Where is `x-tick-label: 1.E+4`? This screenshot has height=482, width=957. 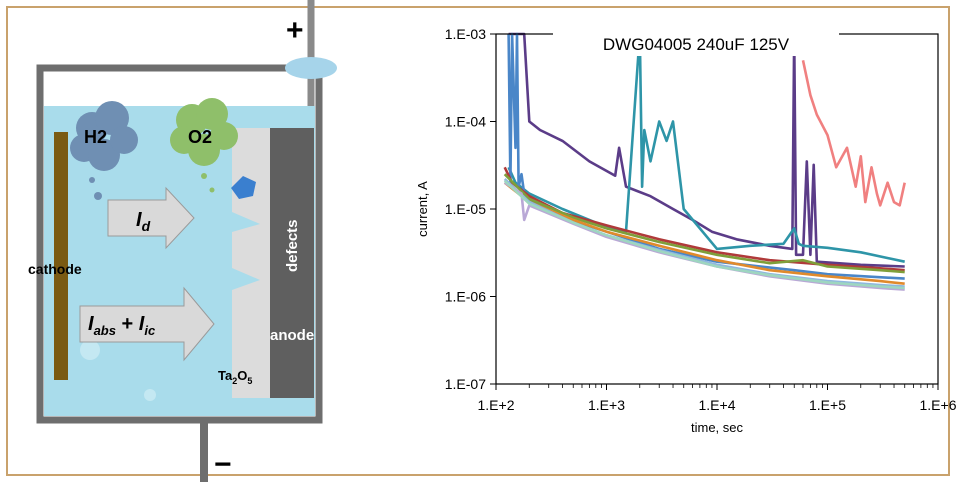
x-tick-label: 1.E+4 is located at coordinates (717, 405).